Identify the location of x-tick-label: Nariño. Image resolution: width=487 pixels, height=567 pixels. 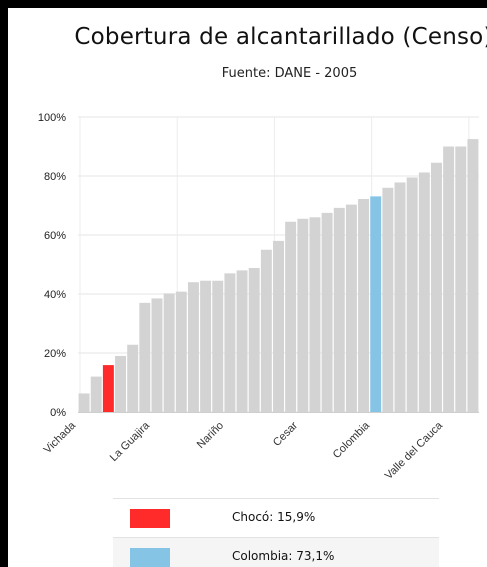
(210, 435).